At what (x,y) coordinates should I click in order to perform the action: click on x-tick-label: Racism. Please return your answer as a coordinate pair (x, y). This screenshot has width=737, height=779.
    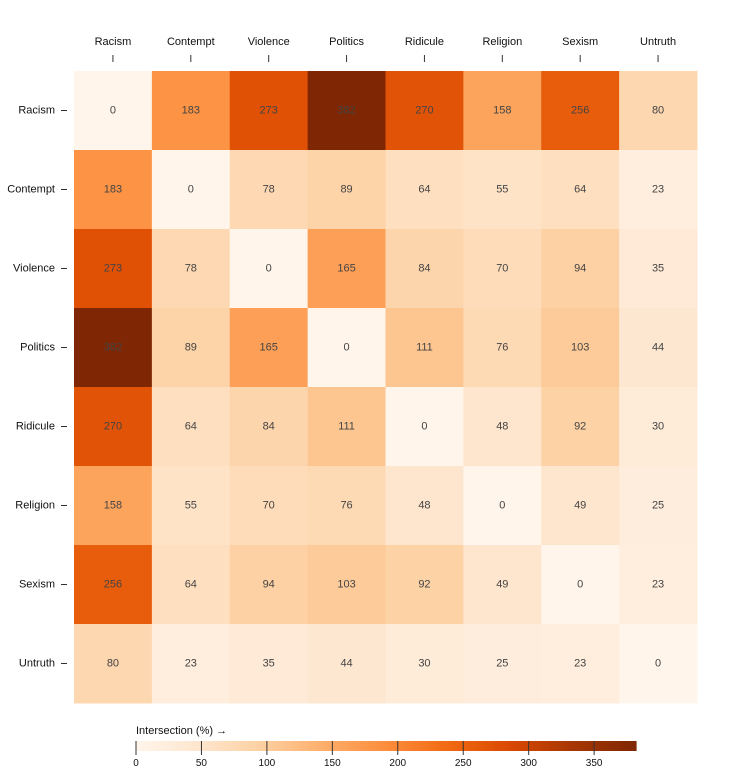
    Looking at the image, I should click on (113, 42).